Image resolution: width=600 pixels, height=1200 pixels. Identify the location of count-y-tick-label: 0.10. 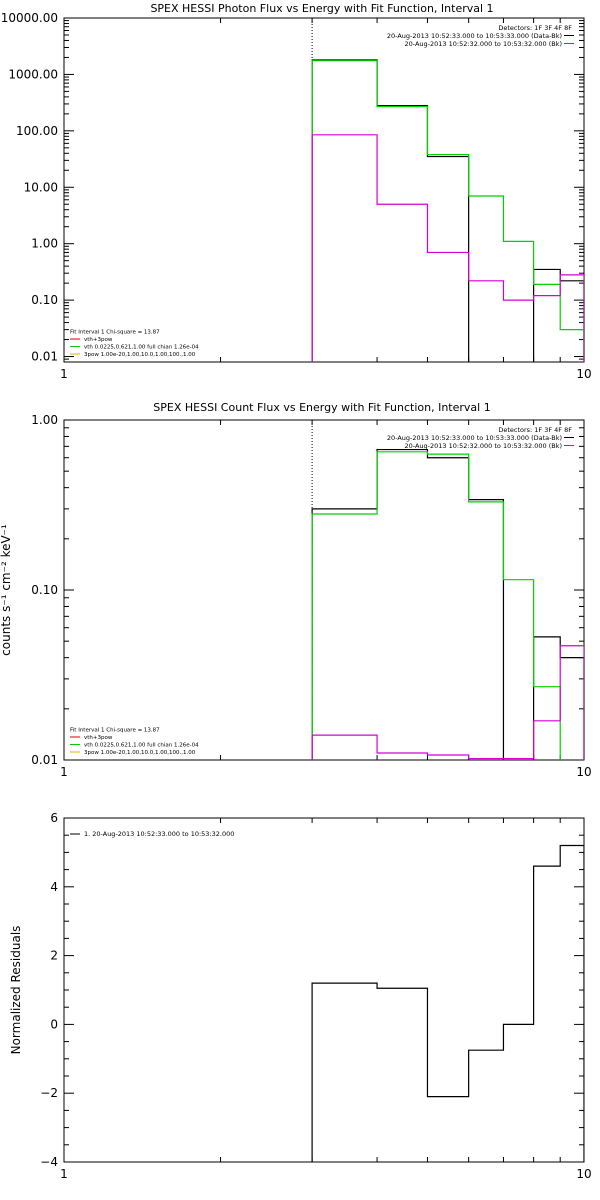
(44, 590).